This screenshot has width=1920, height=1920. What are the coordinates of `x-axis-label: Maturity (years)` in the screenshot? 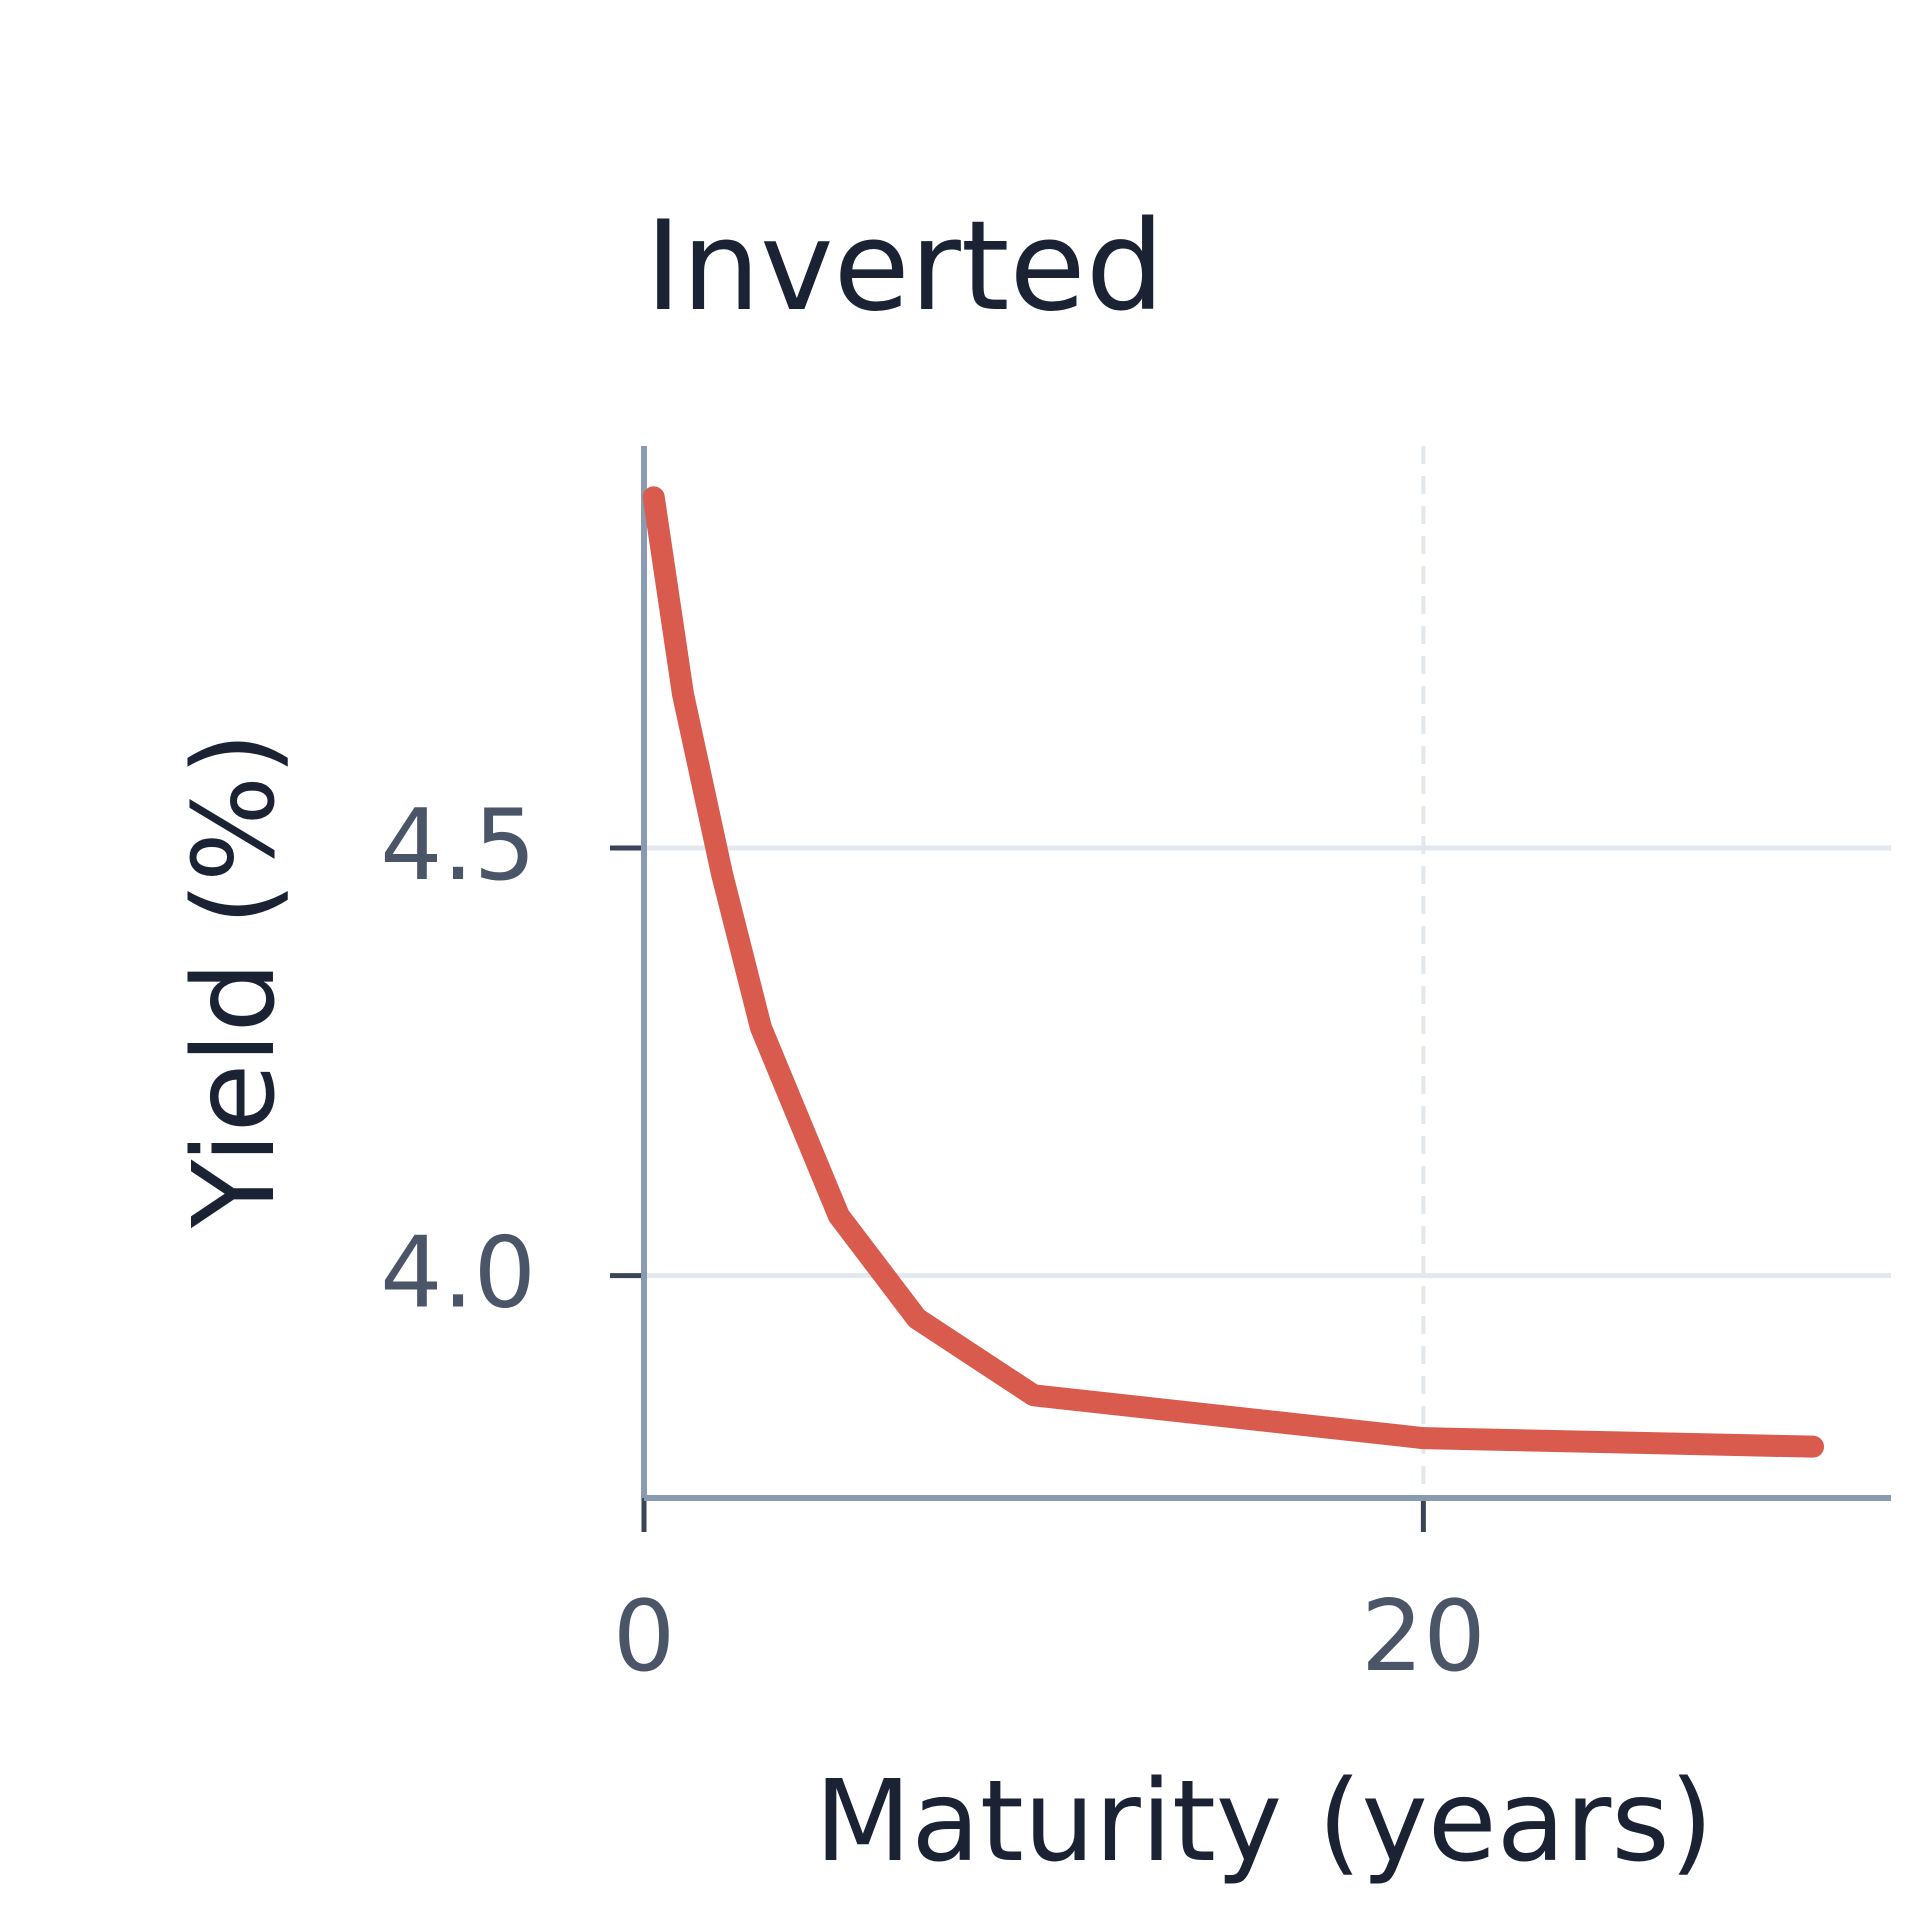 It's located at (1264, 1822).